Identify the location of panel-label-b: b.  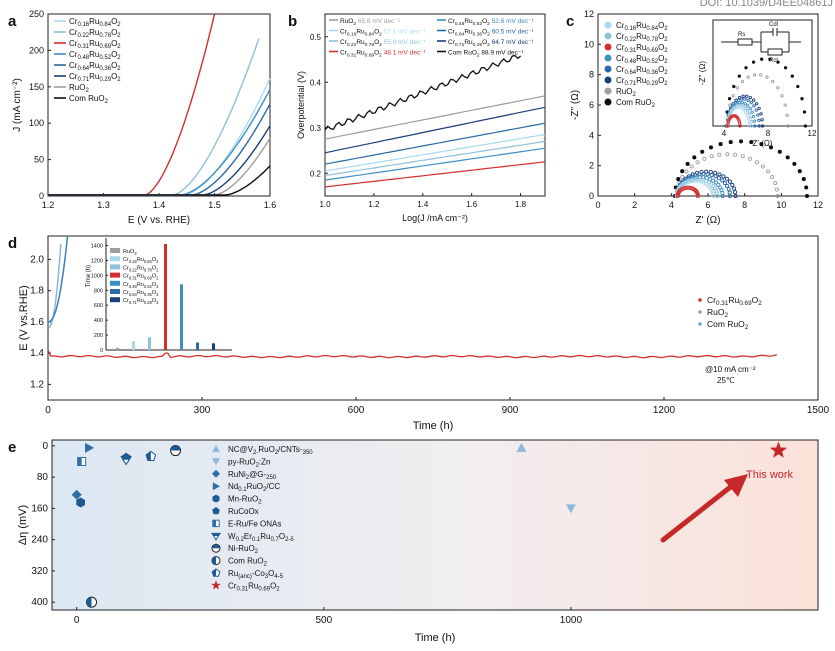
(292, 21).